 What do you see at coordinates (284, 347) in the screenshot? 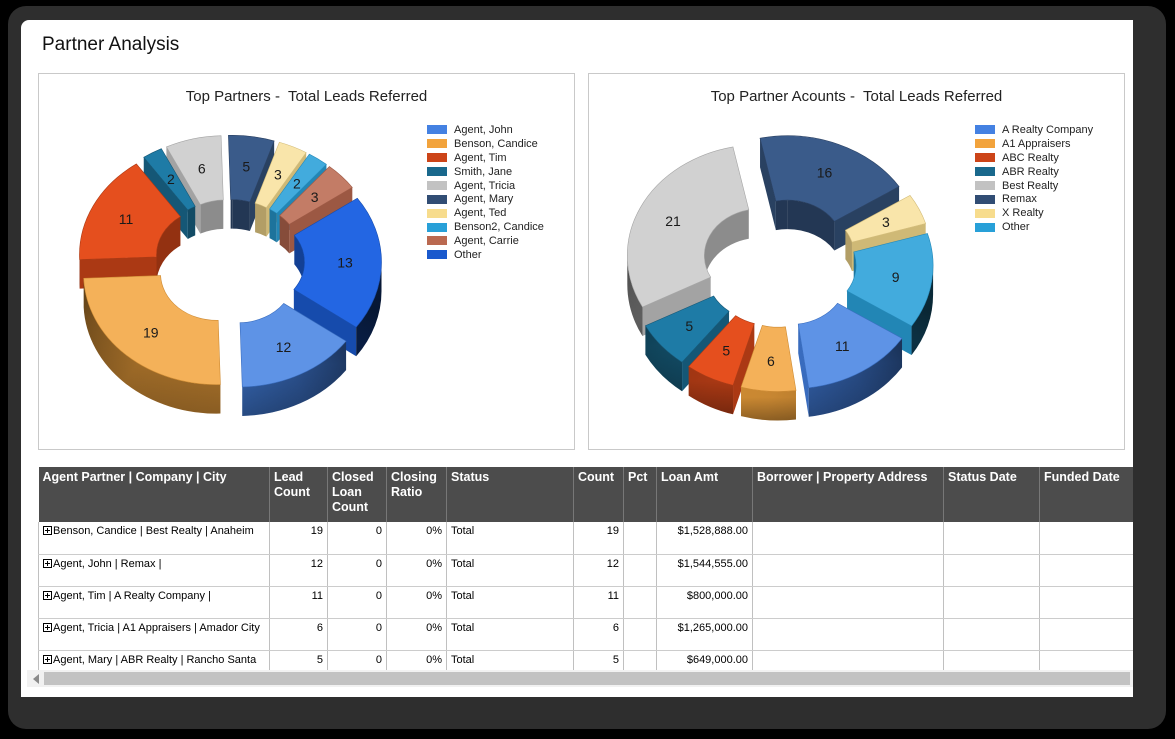
I see `svg-text: 12` at bounding box center [284, 347].